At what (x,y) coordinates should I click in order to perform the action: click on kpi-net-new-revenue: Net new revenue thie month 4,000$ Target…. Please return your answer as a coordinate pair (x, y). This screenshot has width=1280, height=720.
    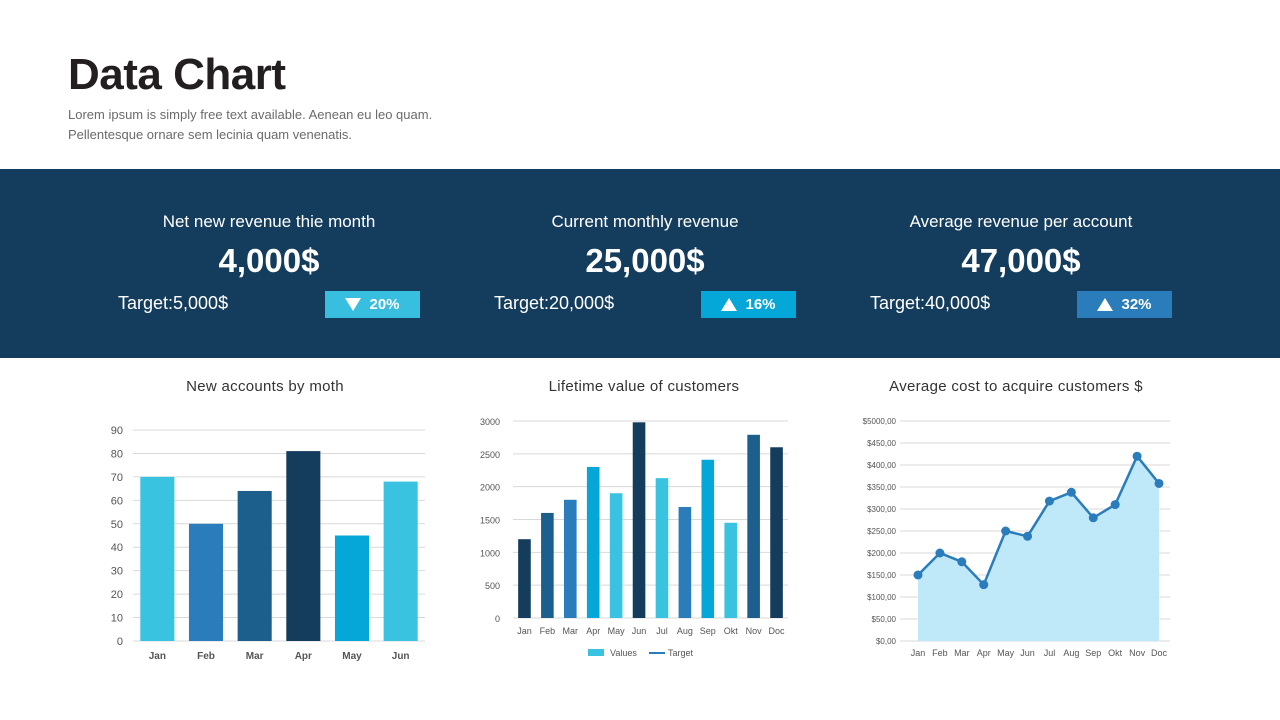
    Looking at the image, I should click on (269, 263).